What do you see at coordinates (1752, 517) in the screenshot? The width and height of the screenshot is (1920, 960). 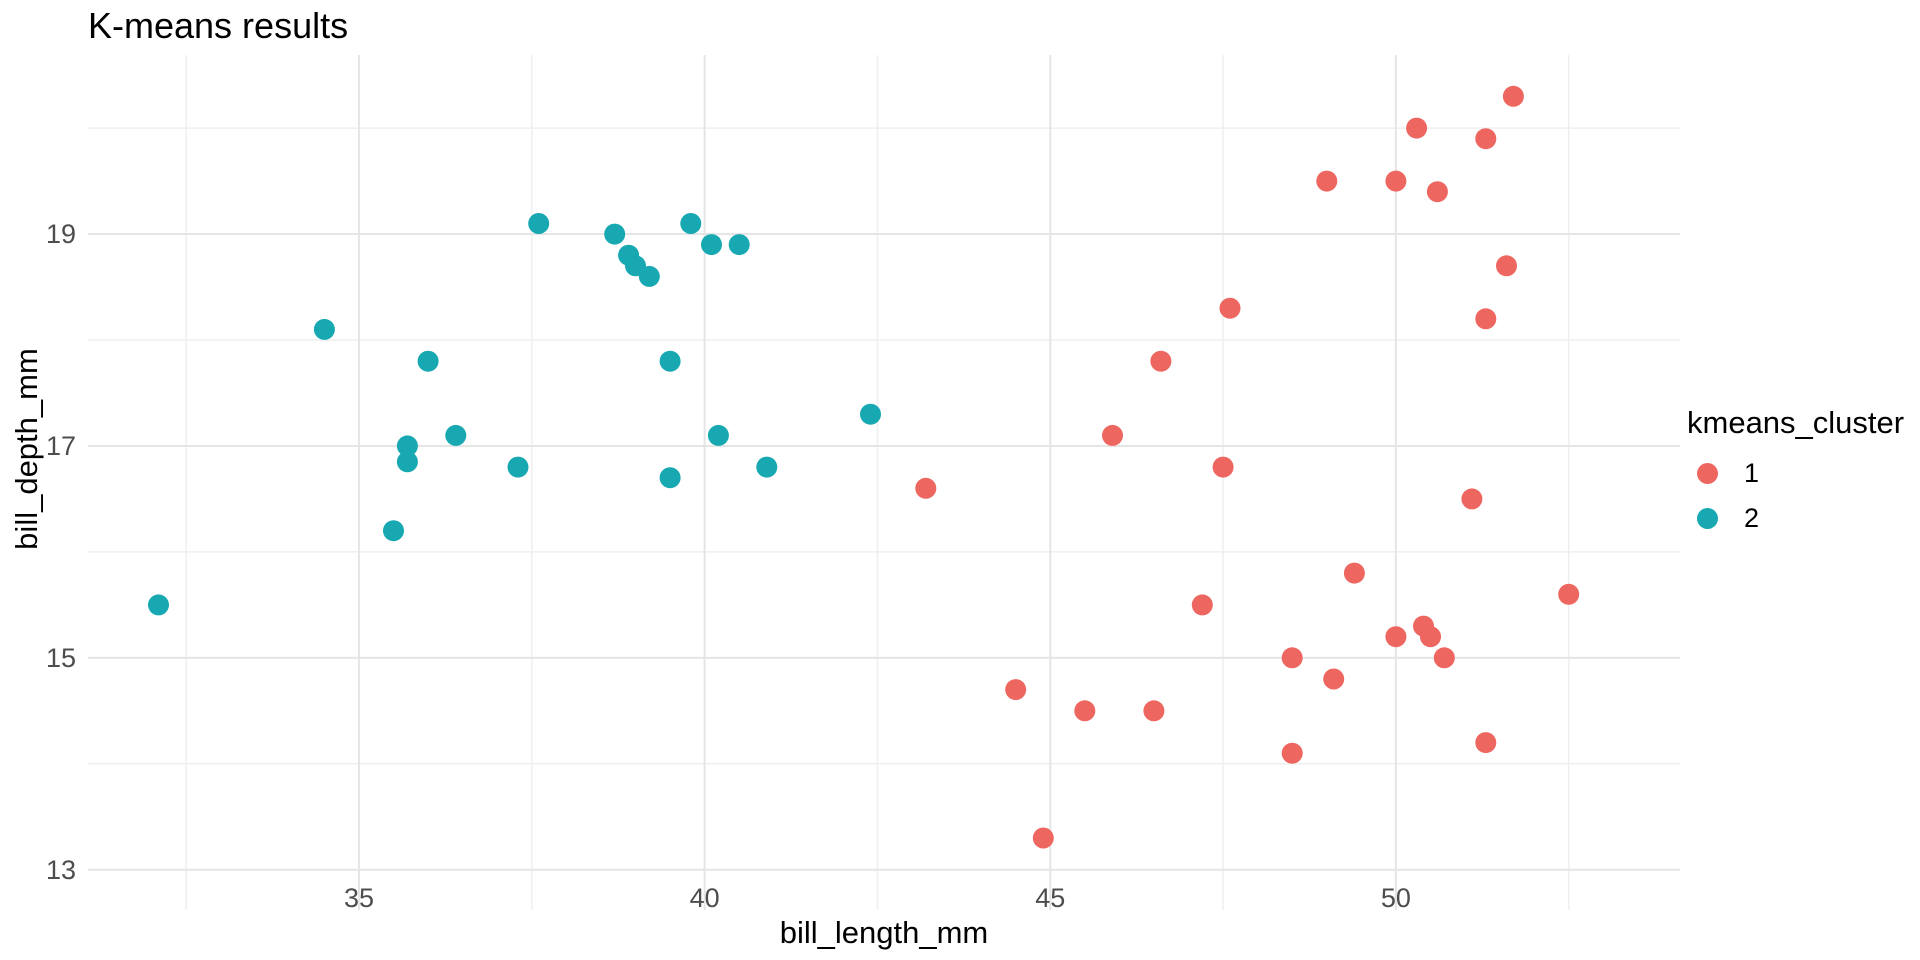 I see `legend-item-label: 2` at bounding box center [1752, 517].